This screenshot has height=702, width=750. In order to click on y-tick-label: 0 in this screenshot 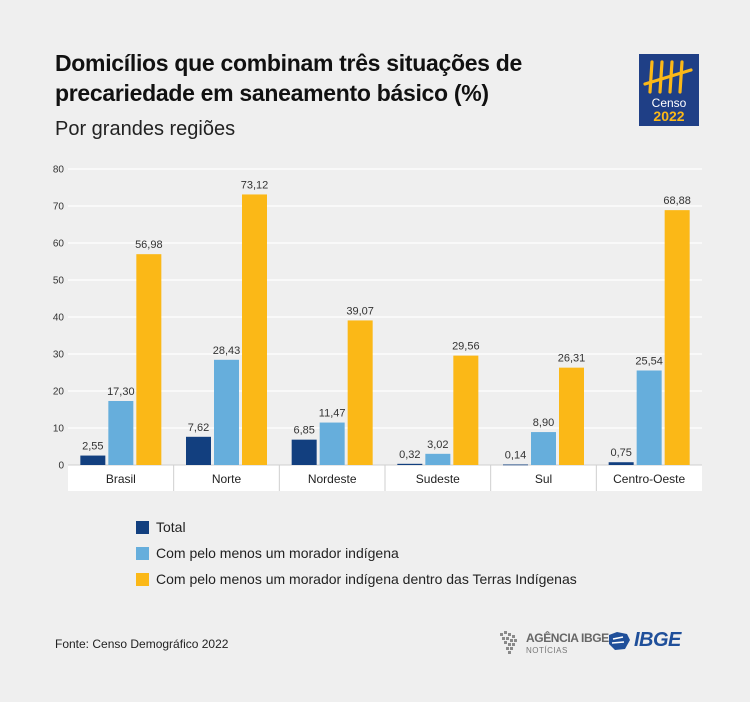, I will do `click(61, 466)`.